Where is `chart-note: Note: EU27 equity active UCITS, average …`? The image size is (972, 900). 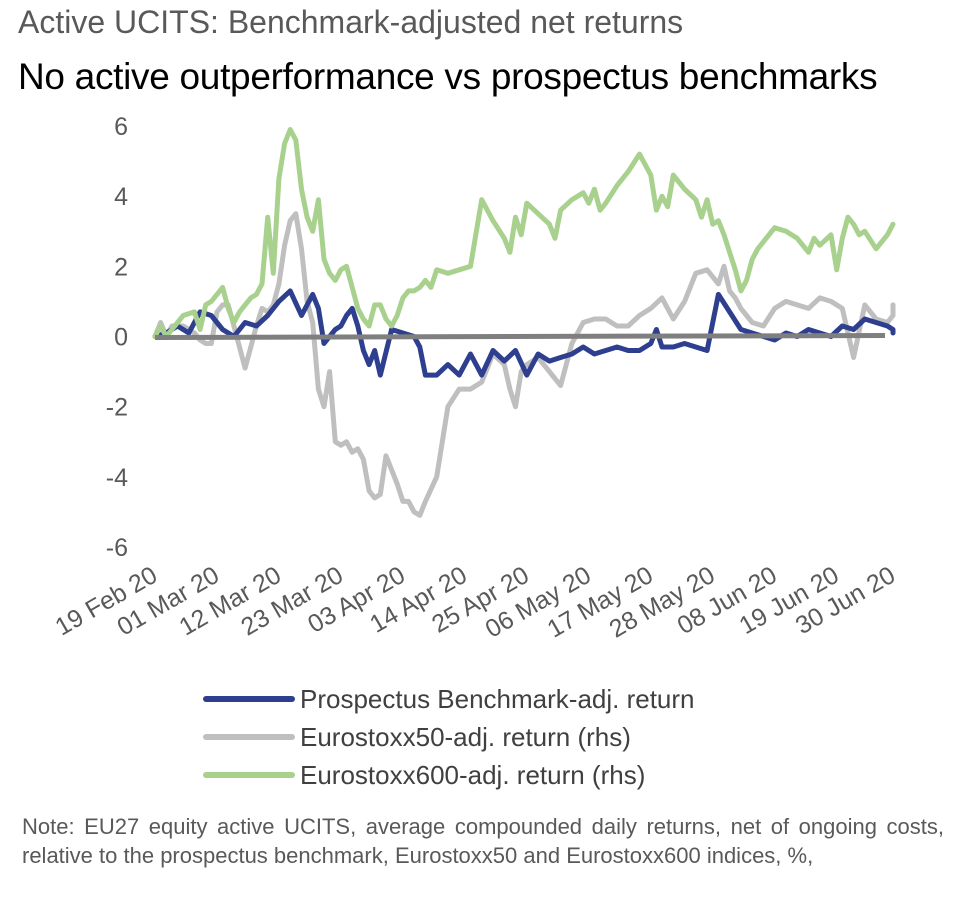
chart-note: Note: EU27 equity active UCITS, average … is located at coordinates (483, 841).